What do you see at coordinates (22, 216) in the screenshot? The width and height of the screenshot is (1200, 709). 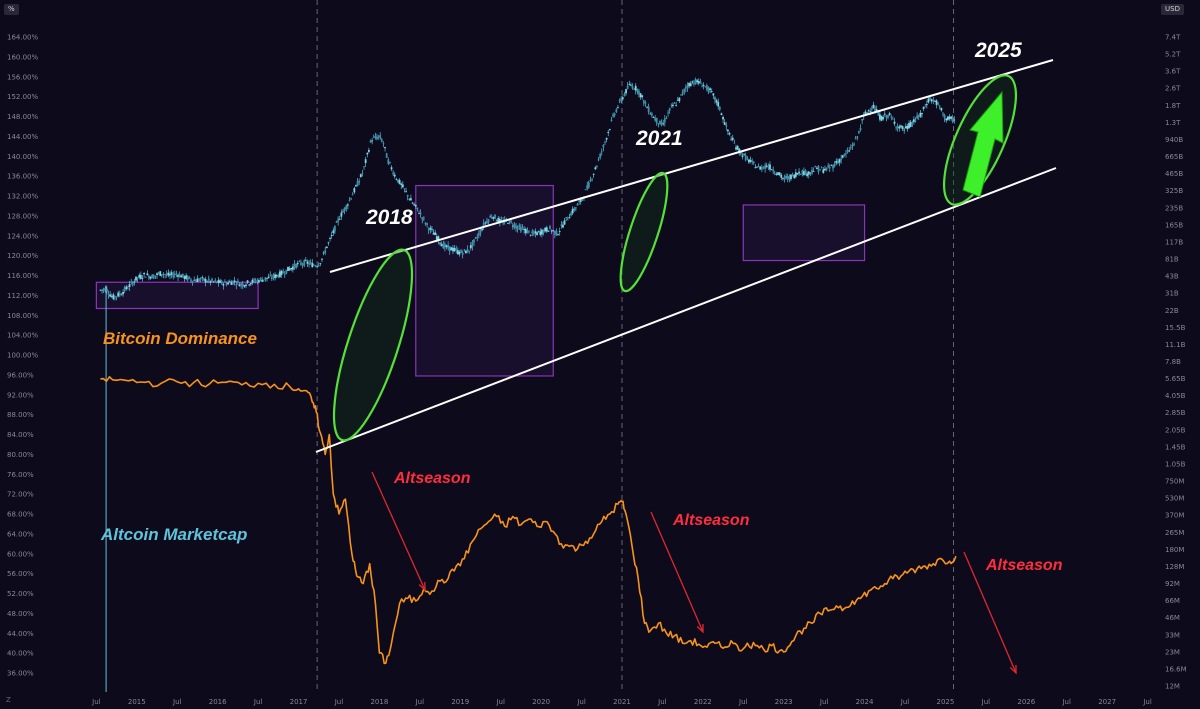 I see `left-tick-label: 128.00%` at bounding box center [22, 216].